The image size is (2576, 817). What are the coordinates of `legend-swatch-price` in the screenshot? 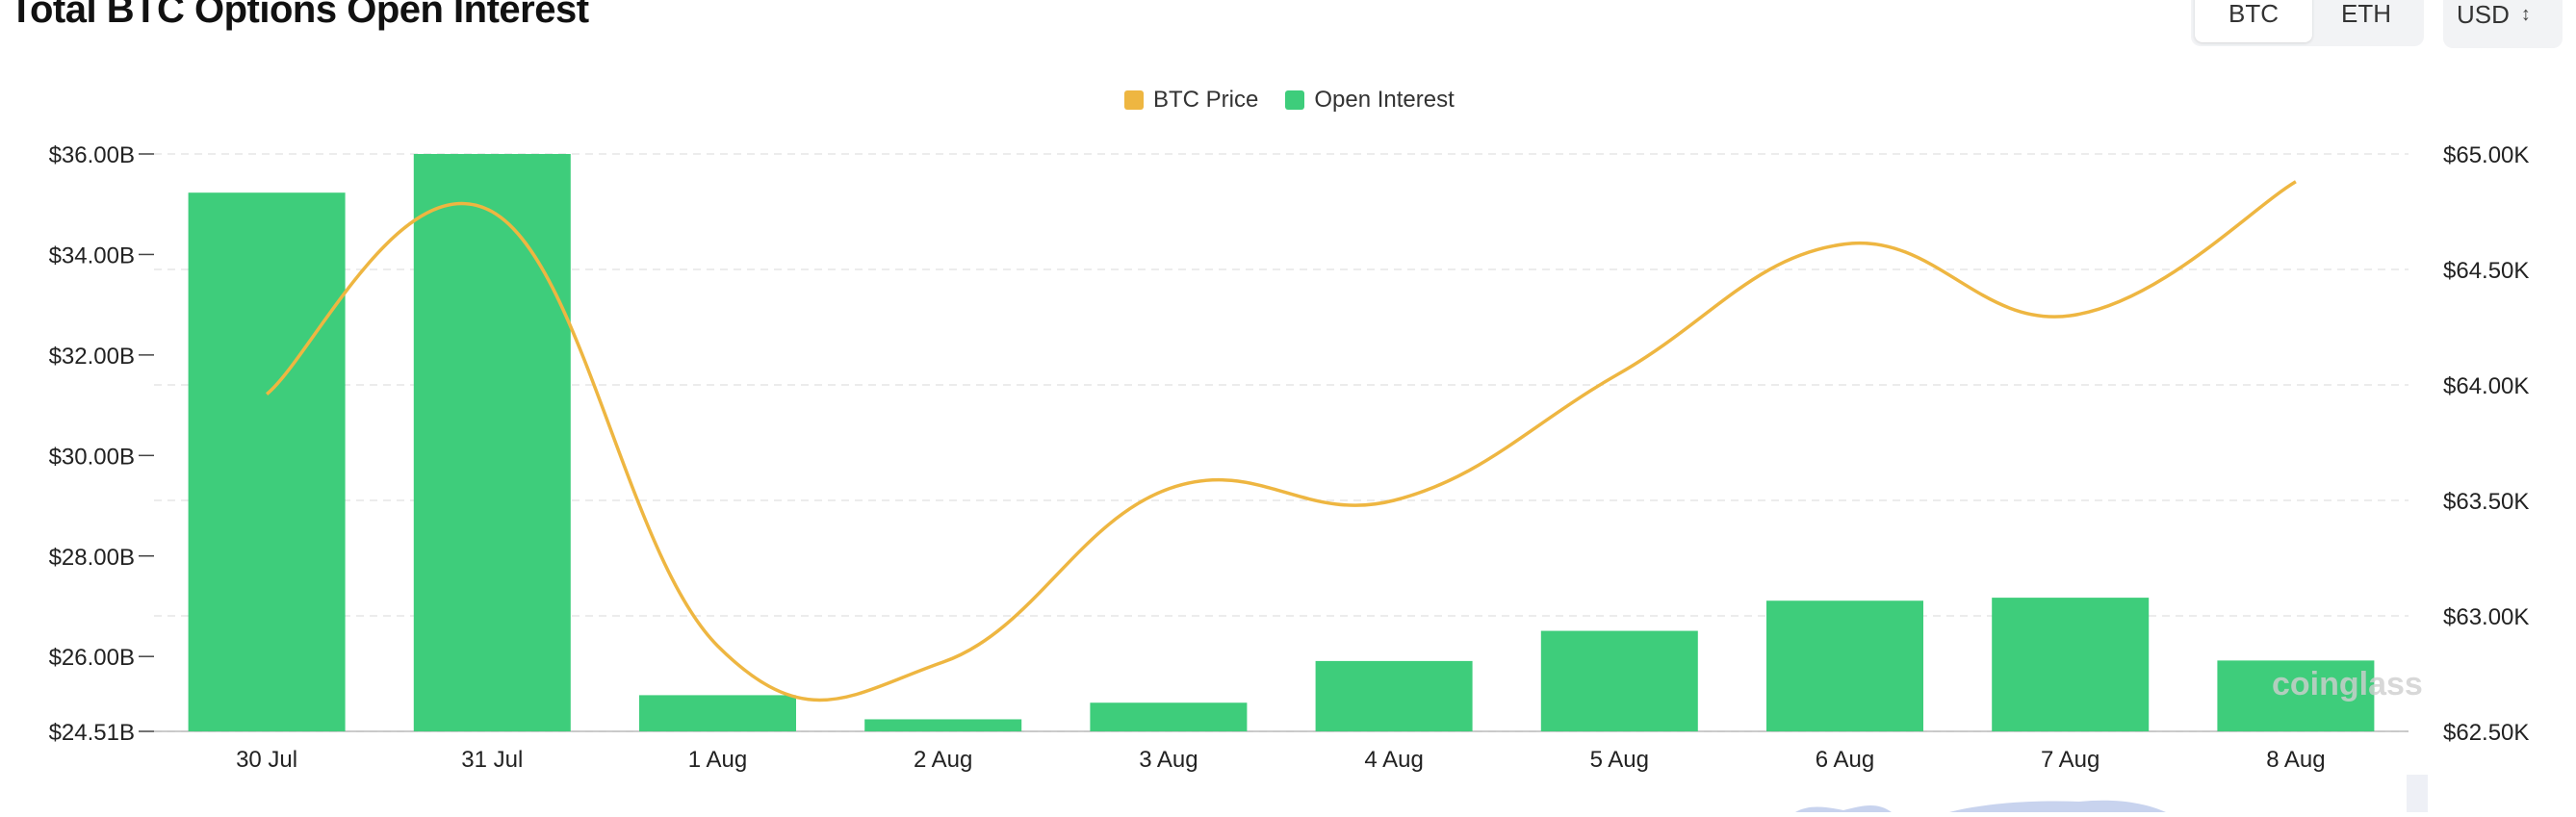 It's located at (1134, 100).